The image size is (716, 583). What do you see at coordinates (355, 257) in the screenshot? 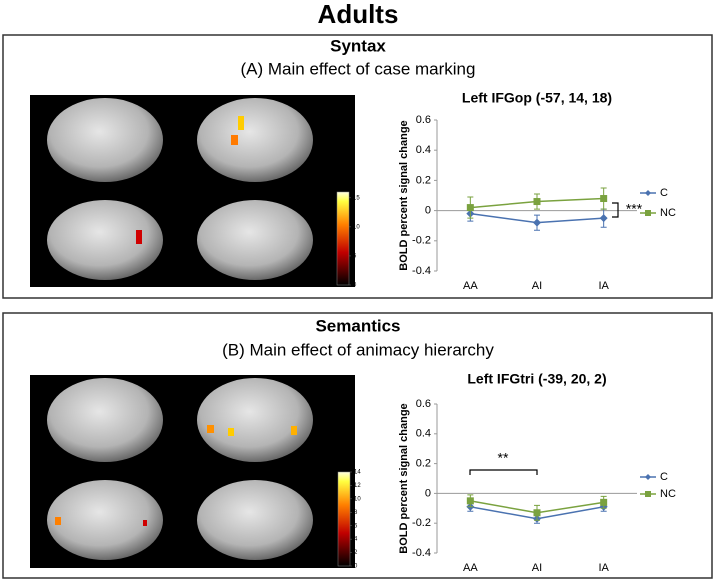
I see `colorbar-tick-label: 5` at bounding box center [355, 257].